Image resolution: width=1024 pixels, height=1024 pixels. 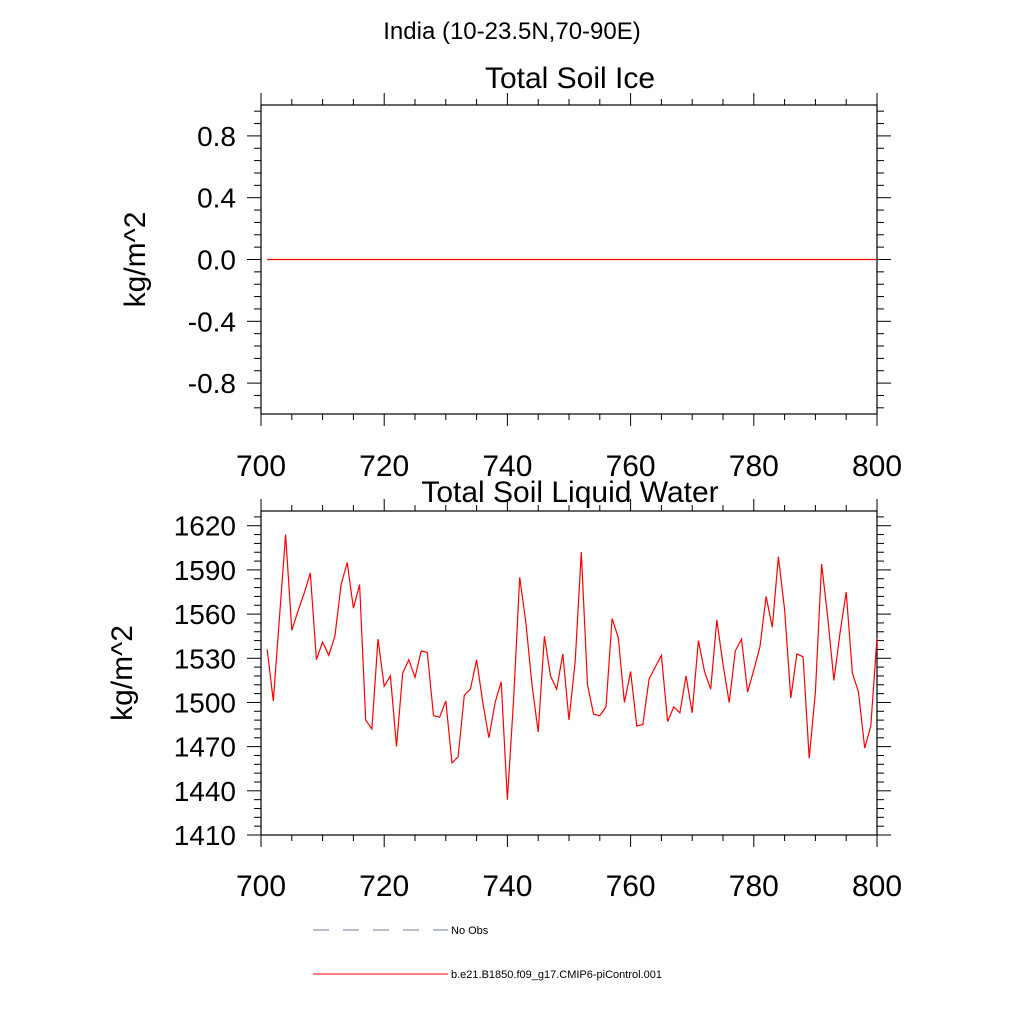 I want to click on y-tick-label: 1530, so click(x=205, y=658).